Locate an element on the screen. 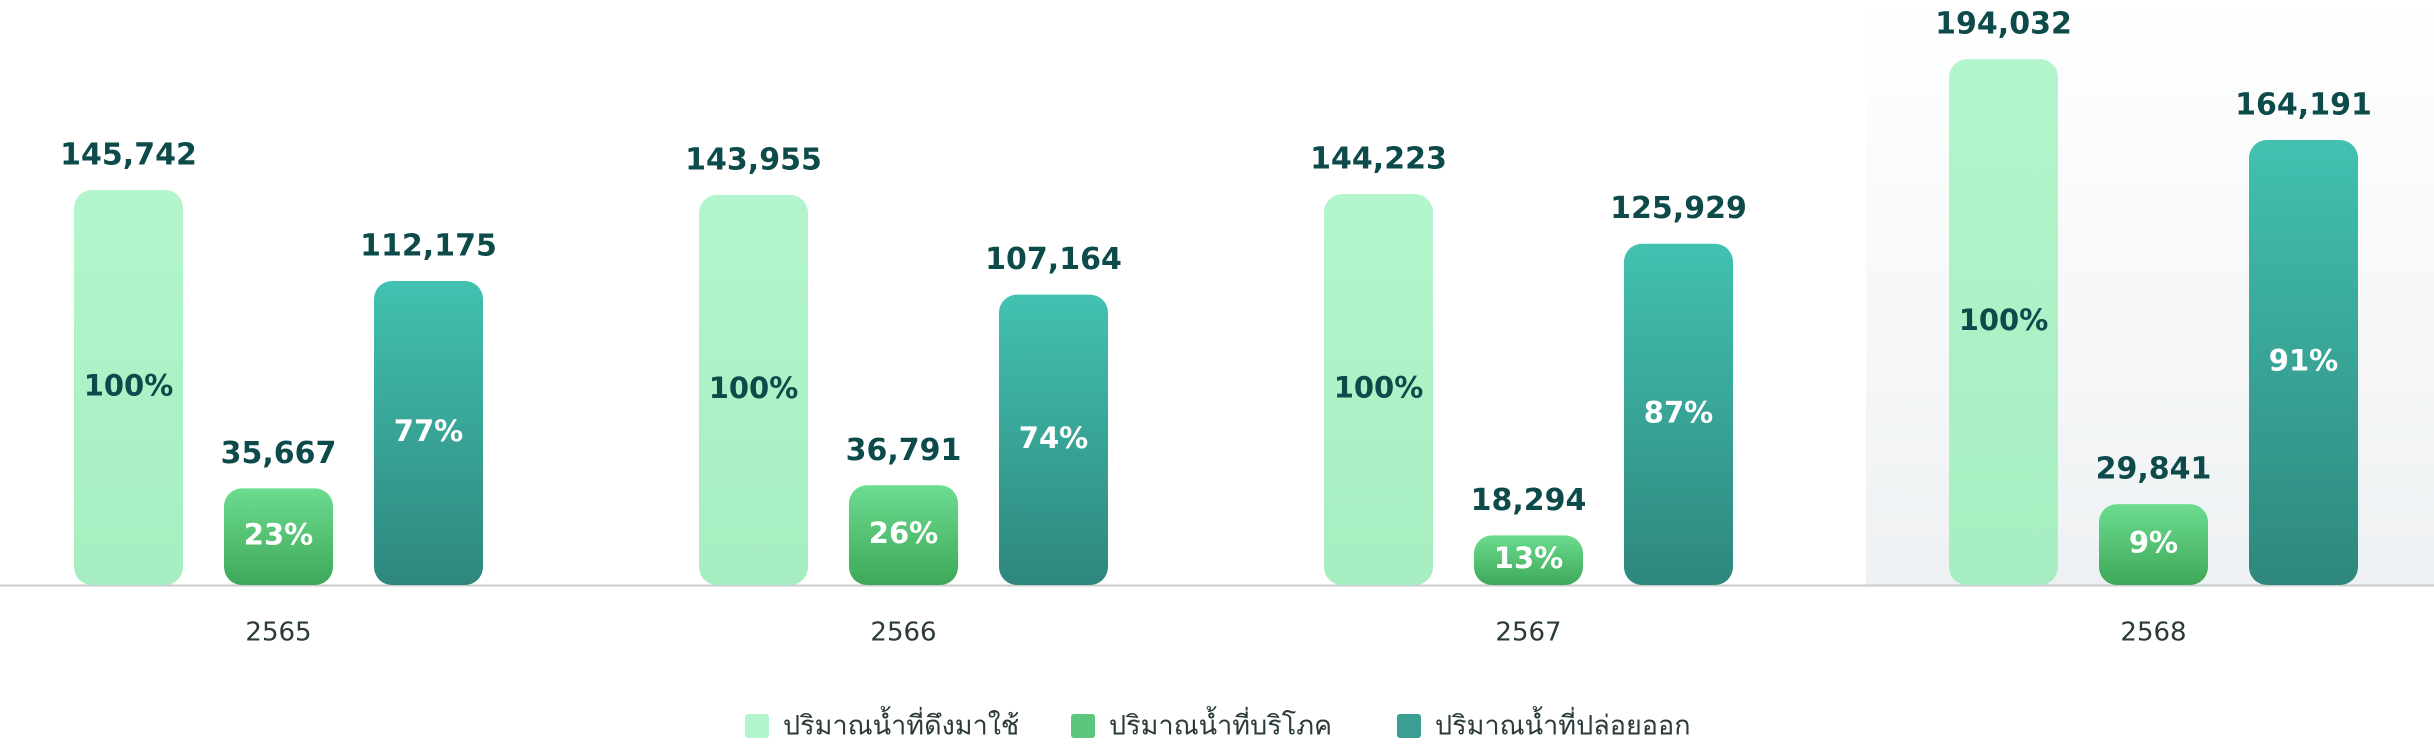 Image resolution: width=2434 pixels, height=752 pixels. value-label: 143,955 is located at coordinates (753, 159).